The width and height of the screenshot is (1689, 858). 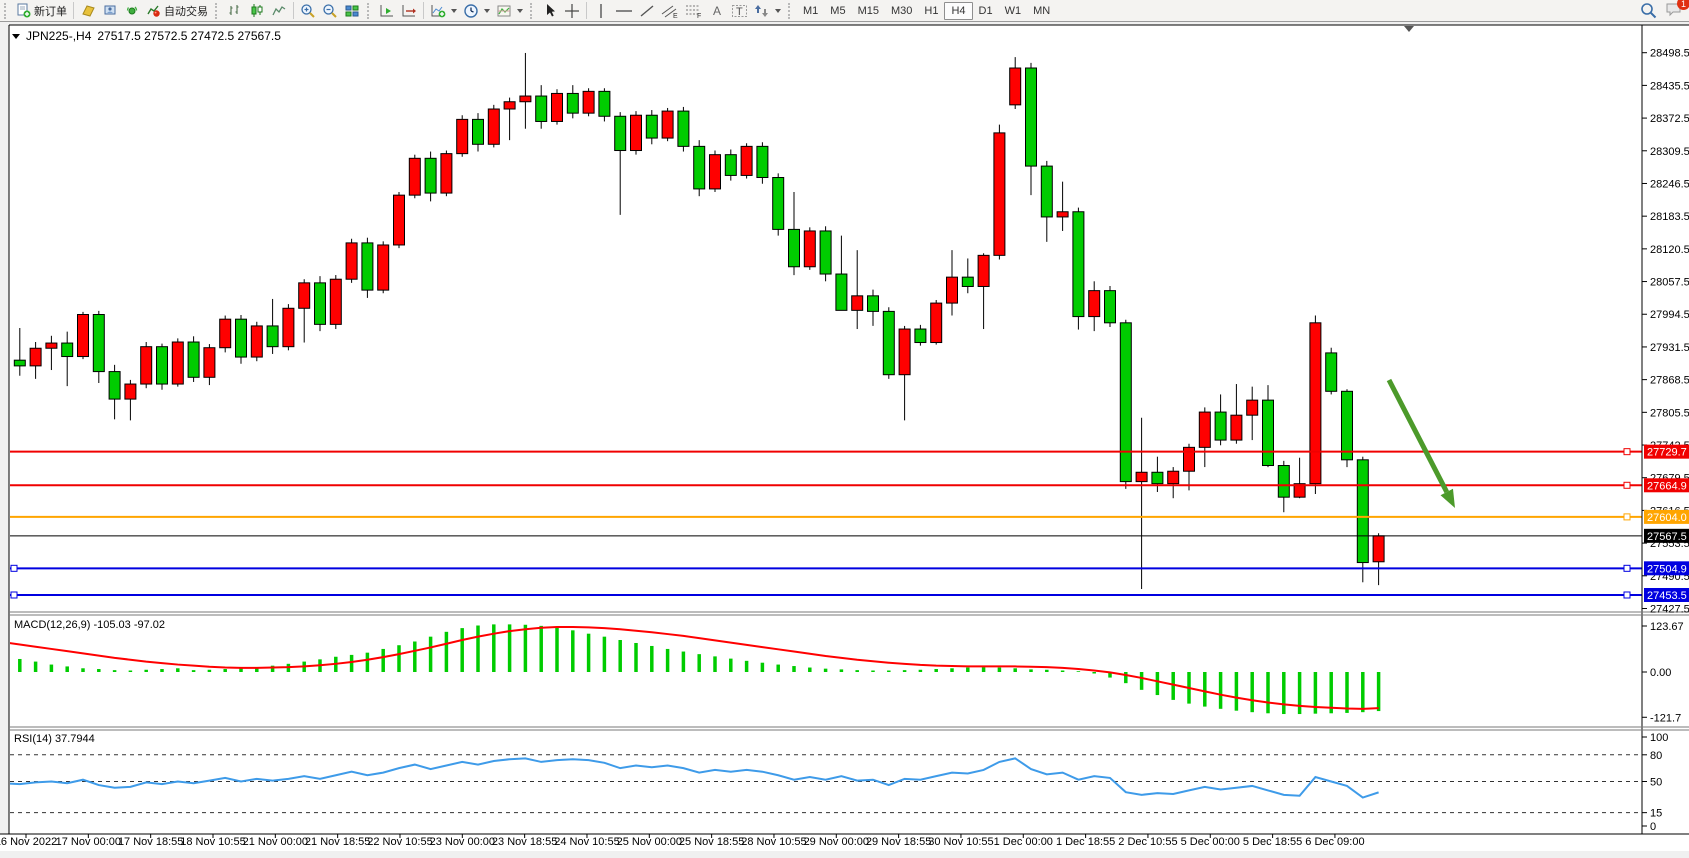 I want to click on price-tick-label: 28183.5, so click(x=1669, y=217).